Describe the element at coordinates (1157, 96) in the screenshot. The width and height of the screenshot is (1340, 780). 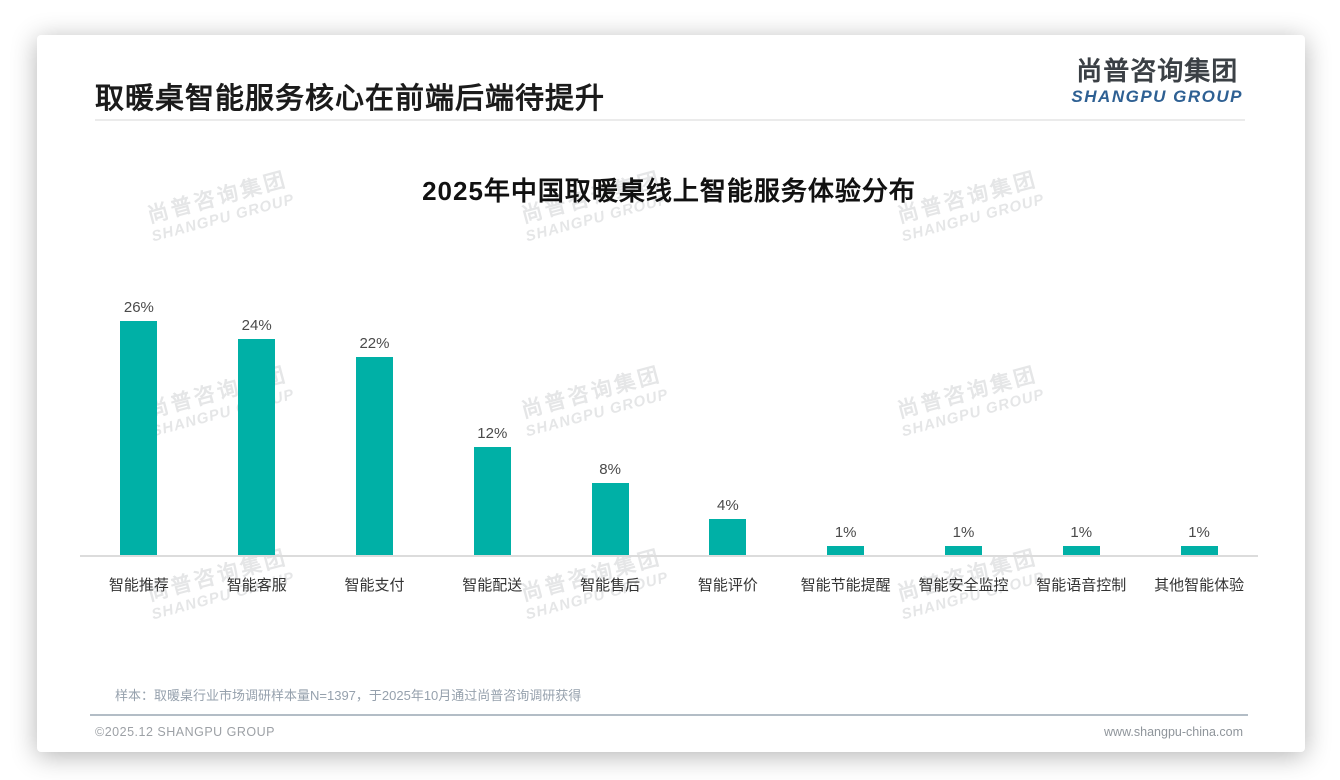
I see `logo-text-en: SHANGPU GROUP` at that location.